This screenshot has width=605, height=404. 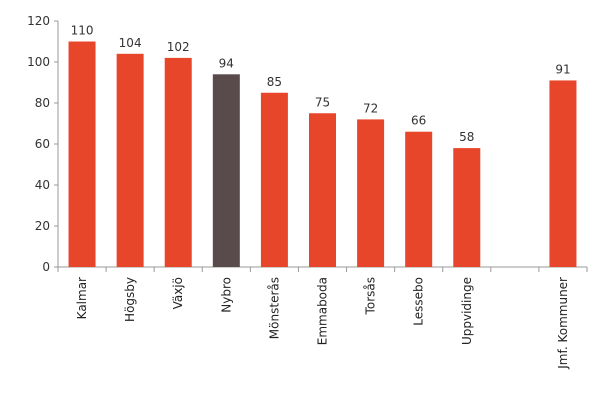 I want to click on category-label: Lessebo, so click(x=419, y=301).